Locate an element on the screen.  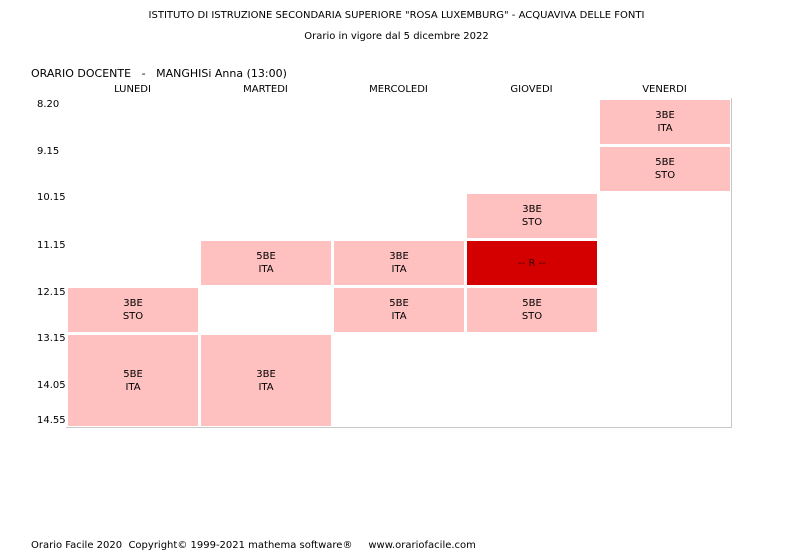
free-hour-cell: -- R -- is located at coordinates (532, 263).